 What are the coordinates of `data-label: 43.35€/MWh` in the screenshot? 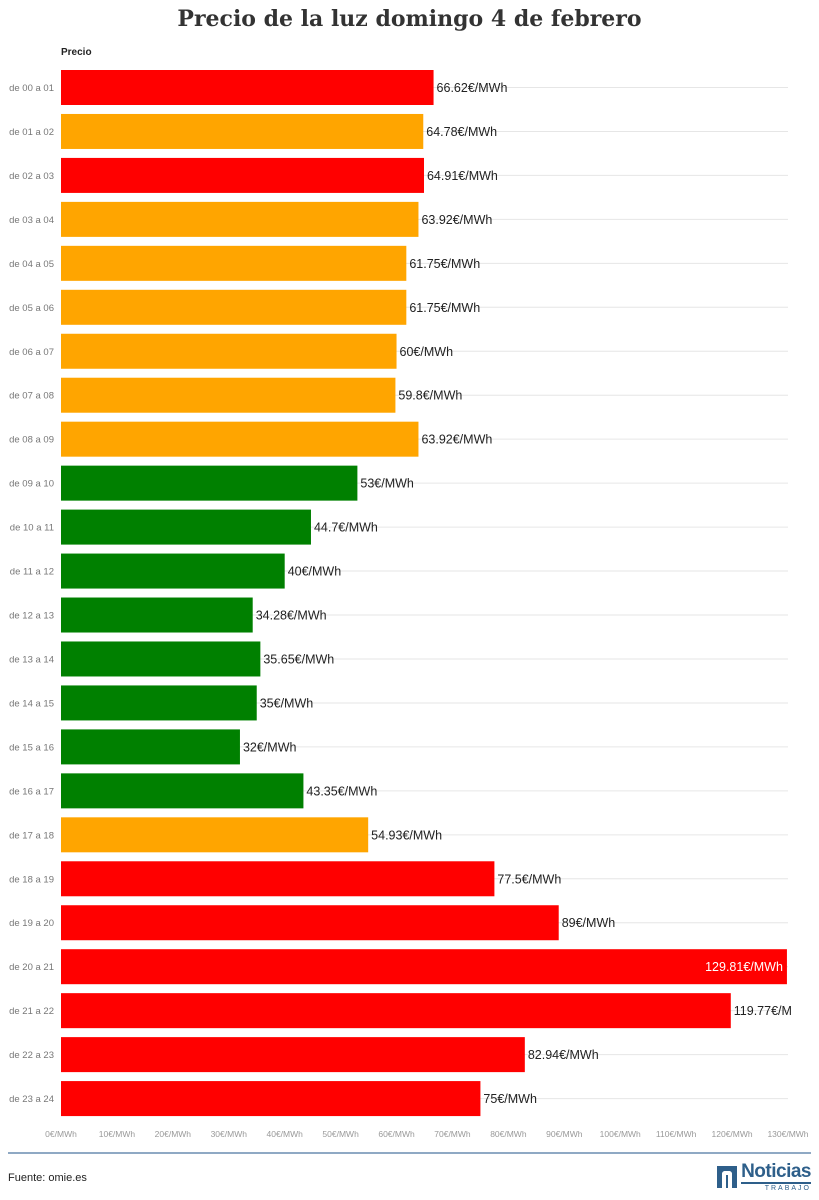 It's located at (341, 791).